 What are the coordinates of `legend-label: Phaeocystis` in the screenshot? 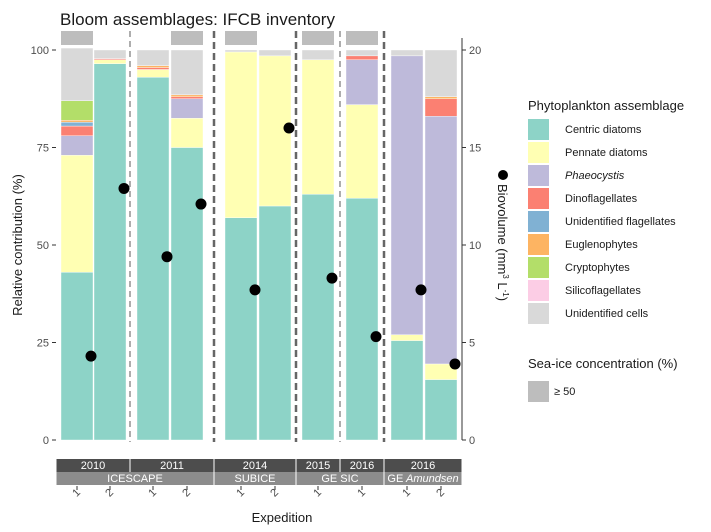 It's located at (595, 176).